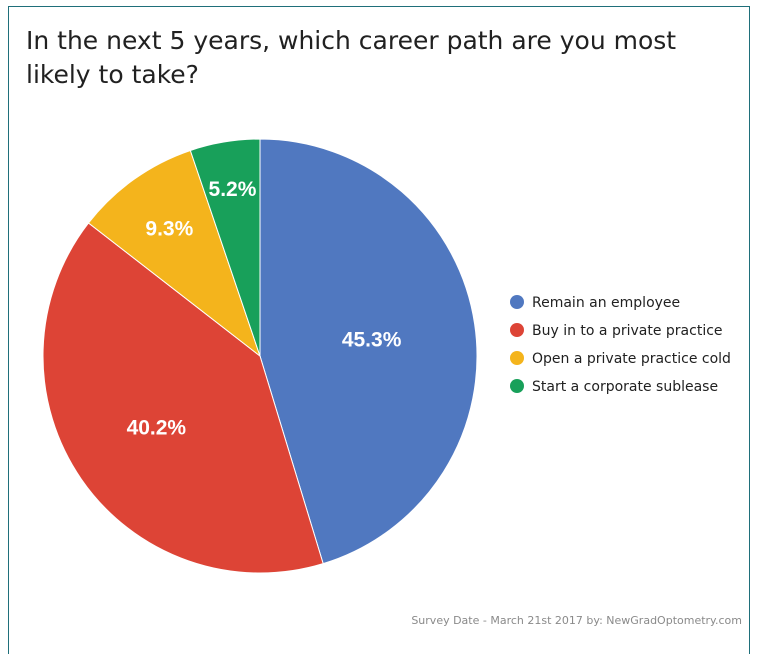 The width and height of the screenshot is (760, 654). I want to click on legend-label-3: Open a private practice cold, so click(631, 359).